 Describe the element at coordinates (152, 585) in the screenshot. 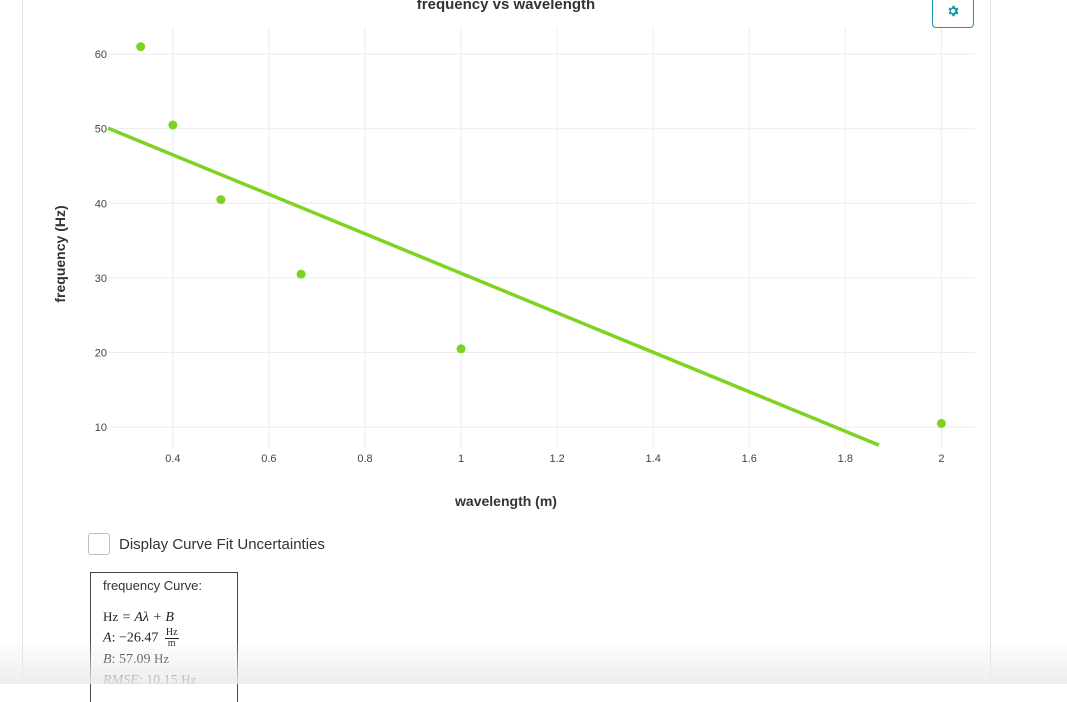

I see `curve-fit-title: frequency Curve:` at that location.